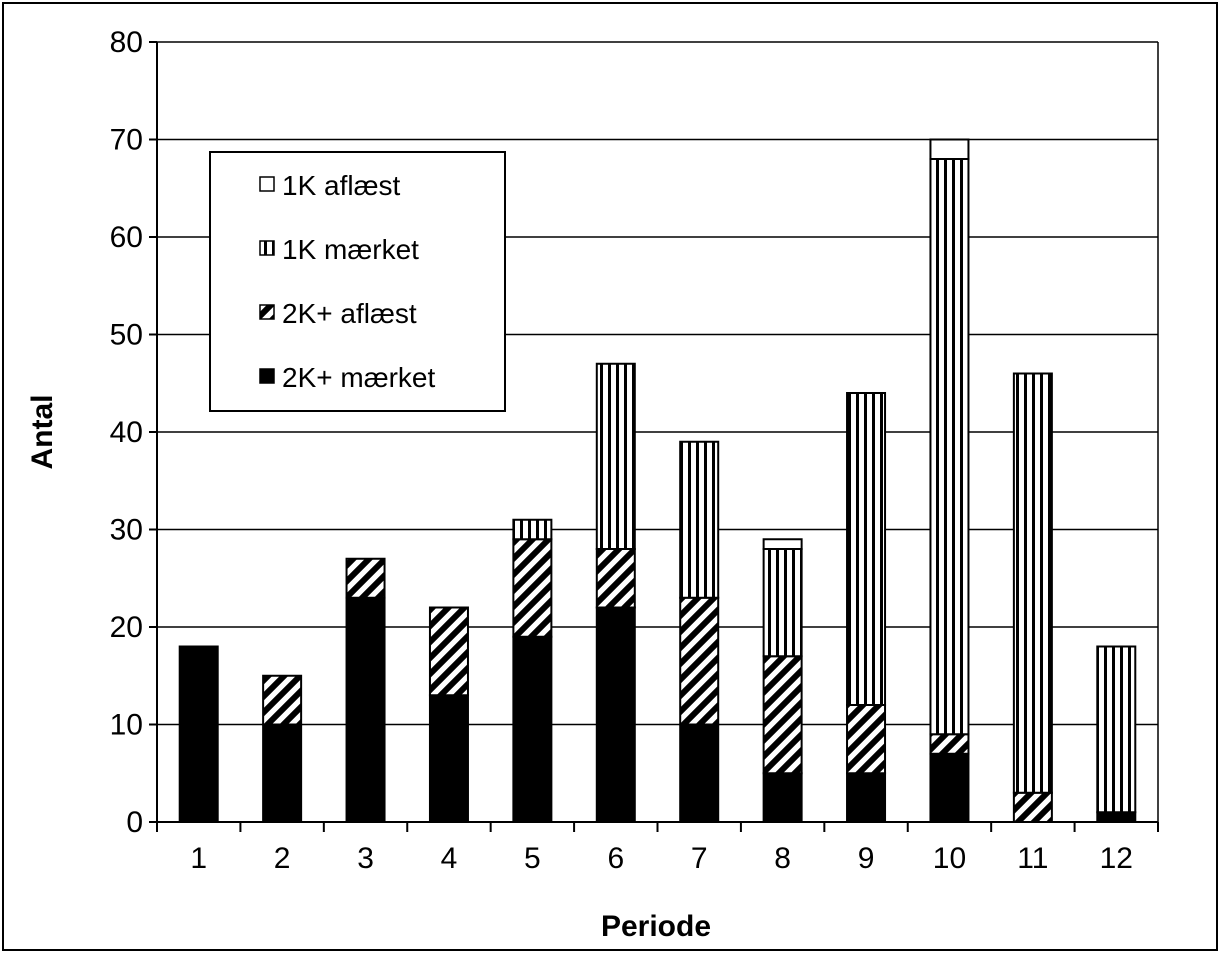 Image resolution: width=1223 pixels, height=955 pixels. Describe the element at coordinates (365, 858) in the screenshot. I see `x-tick-label: 3` at that location.